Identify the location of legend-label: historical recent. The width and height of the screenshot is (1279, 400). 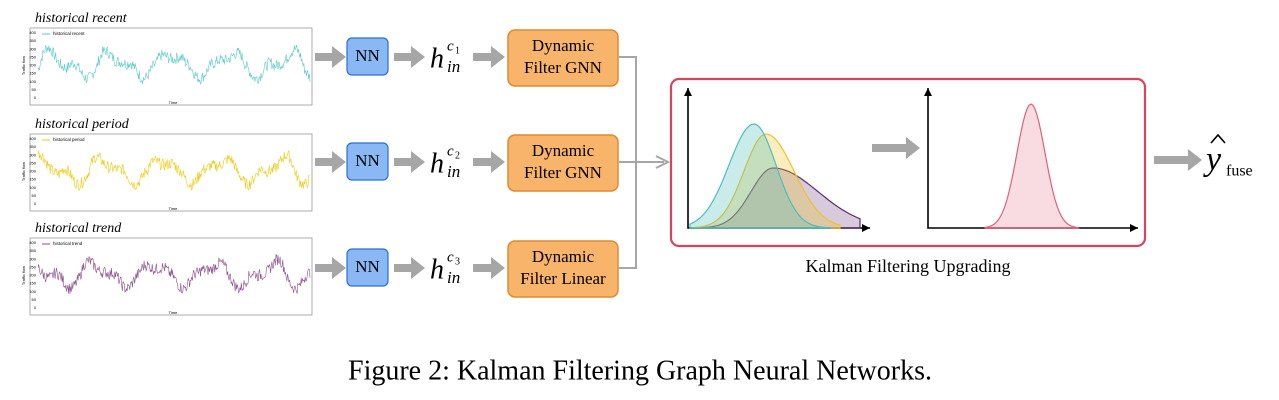
(69, 33).